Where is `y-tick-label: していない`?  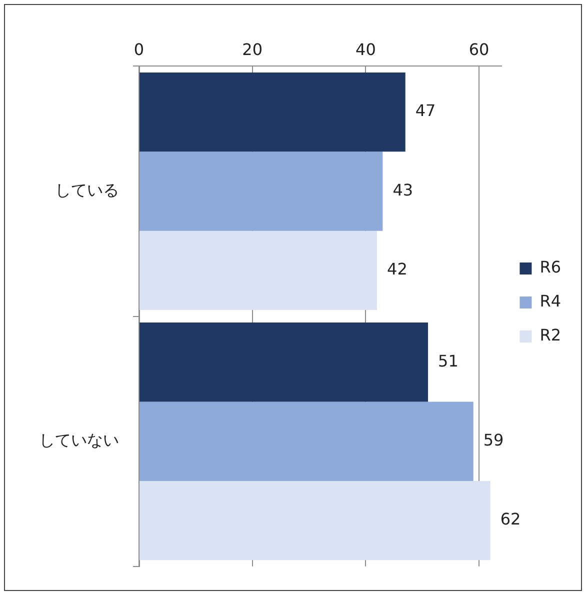 y-tick-label: していない is located at coordinates (79, 440).